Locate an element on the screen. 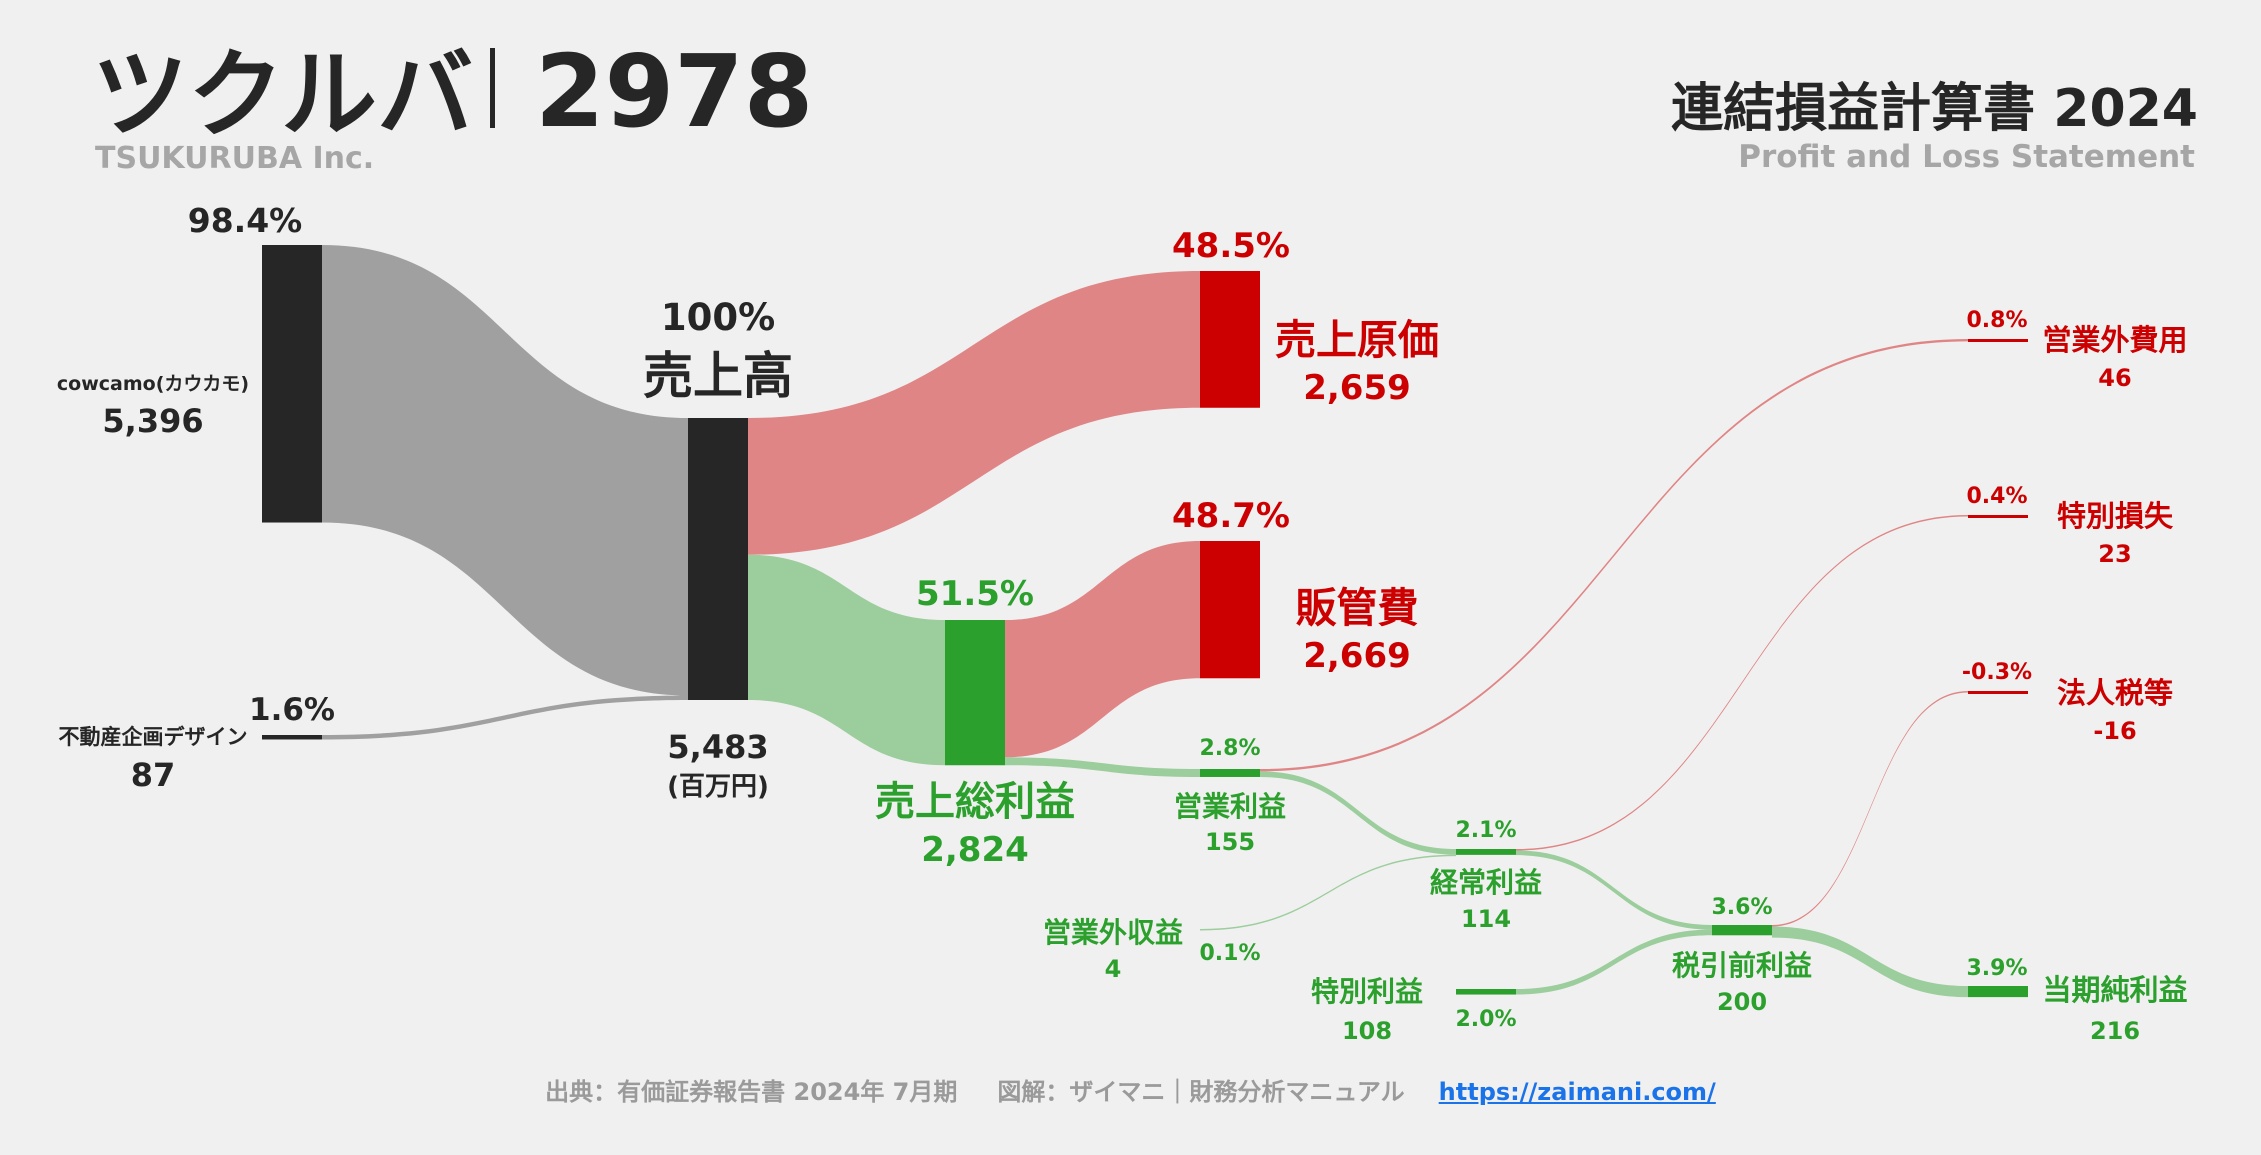 The height and width of the screenshot is (1155, 2261). flow-cowcamo-to-revenue is located at coordinates (505, 470).